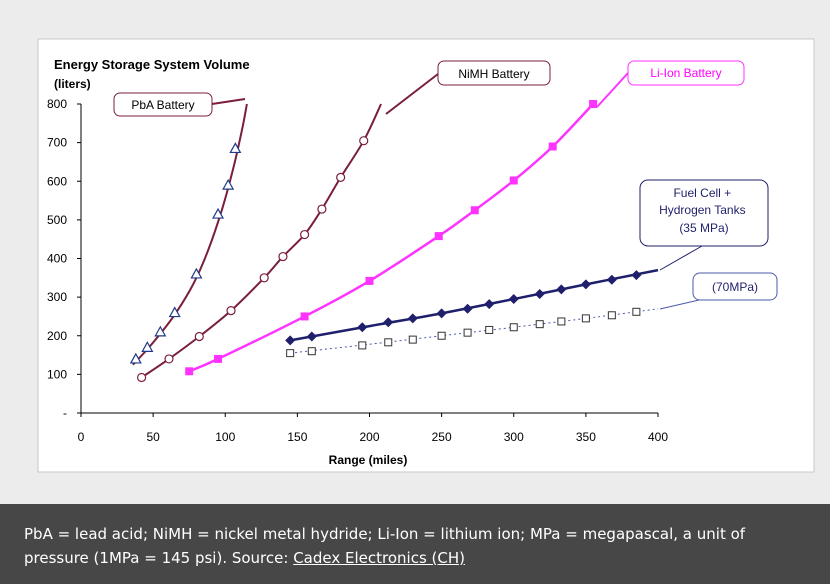 The height and width of the screenshot is (584, 830). I want to click on y-tick-label: 100, so click(57, 374).